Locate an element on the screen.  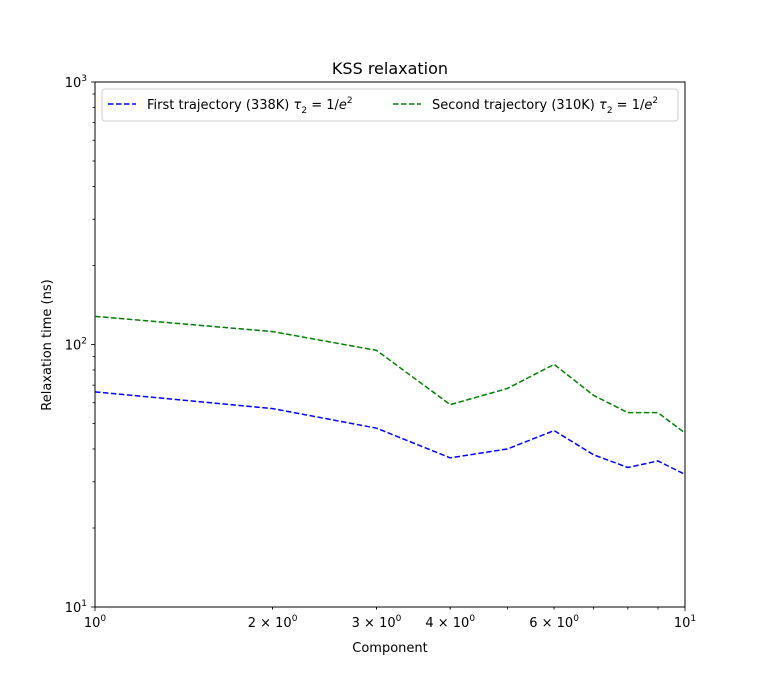
x-tick-label-exp: 1 is located at coordinates (693, 619).